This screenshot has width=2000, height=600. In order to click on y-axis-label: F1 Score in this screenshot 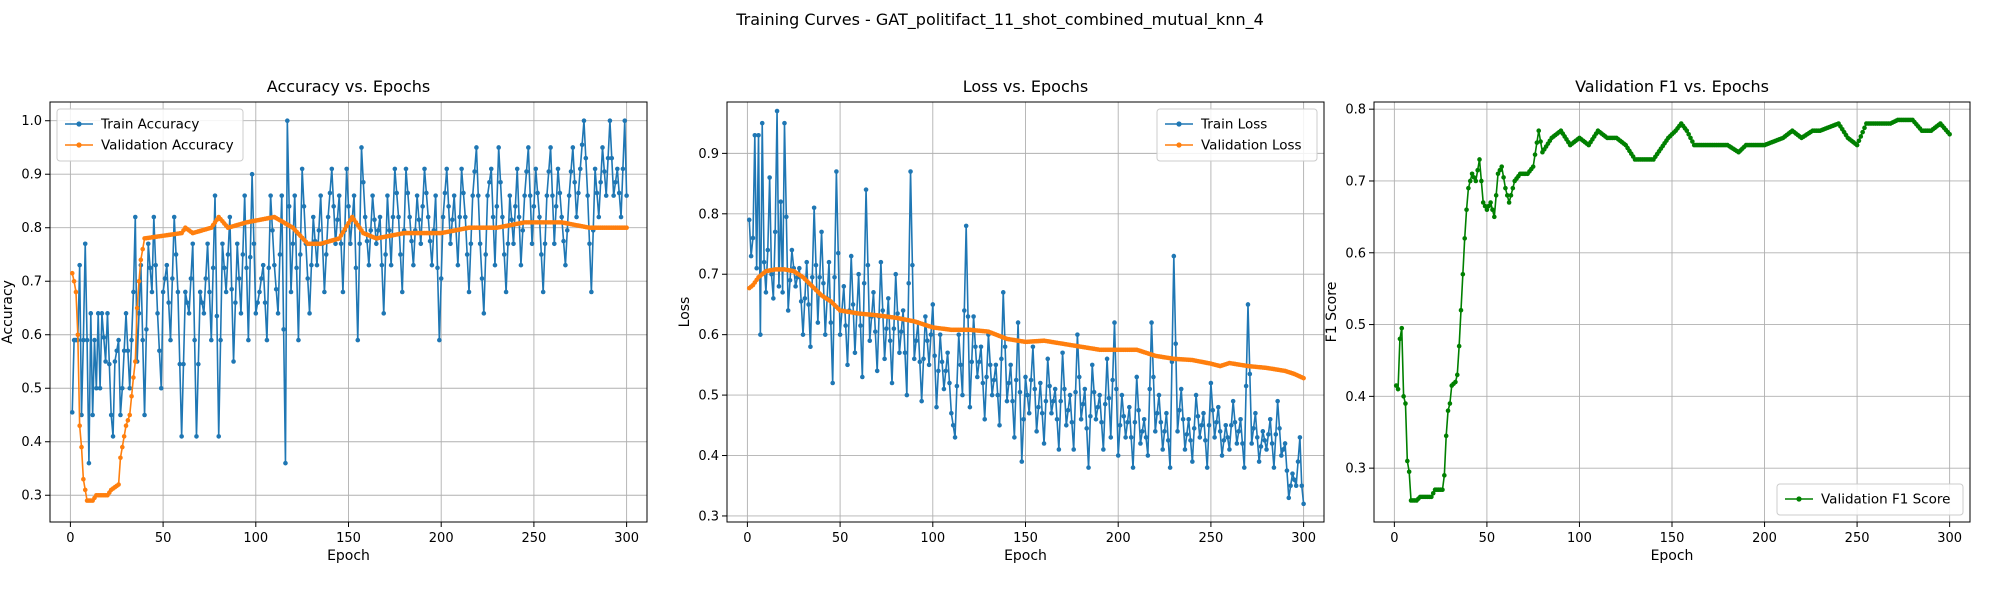, I will do `click(1332, 312)`.